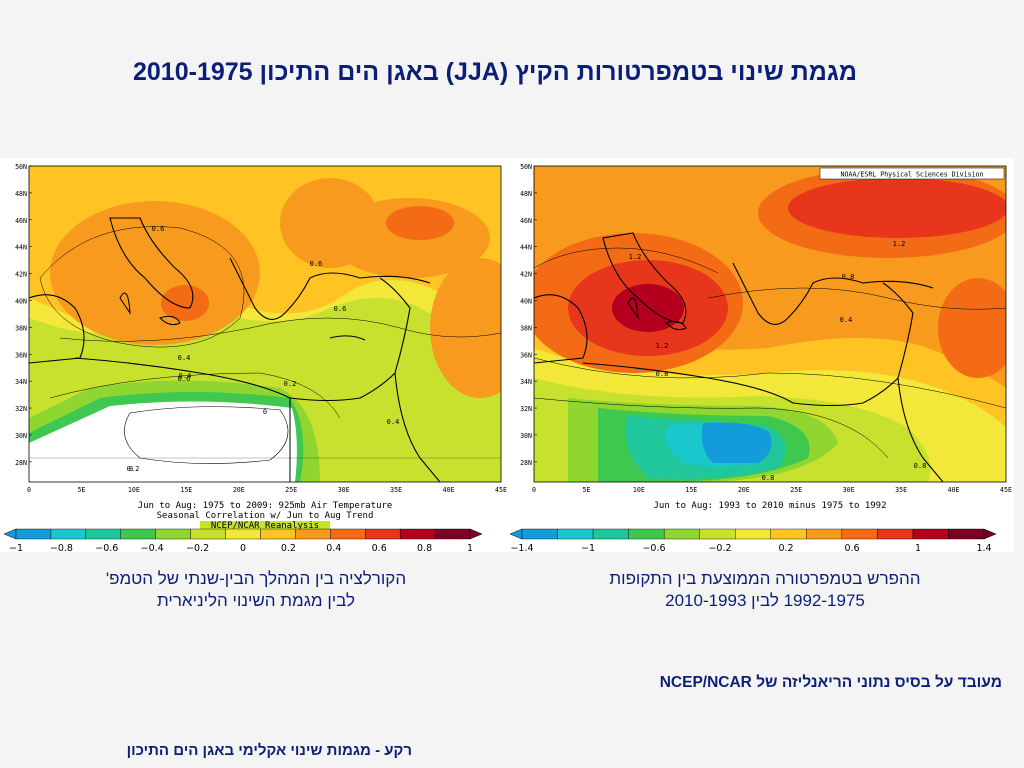 The image size is (1024, 768). I want to click on colorbar-ticks: −1 −0.8 −0.6 −0.4 −0.2 0 0.2 0.4 0.6 0.8 1, so click(241, 547).